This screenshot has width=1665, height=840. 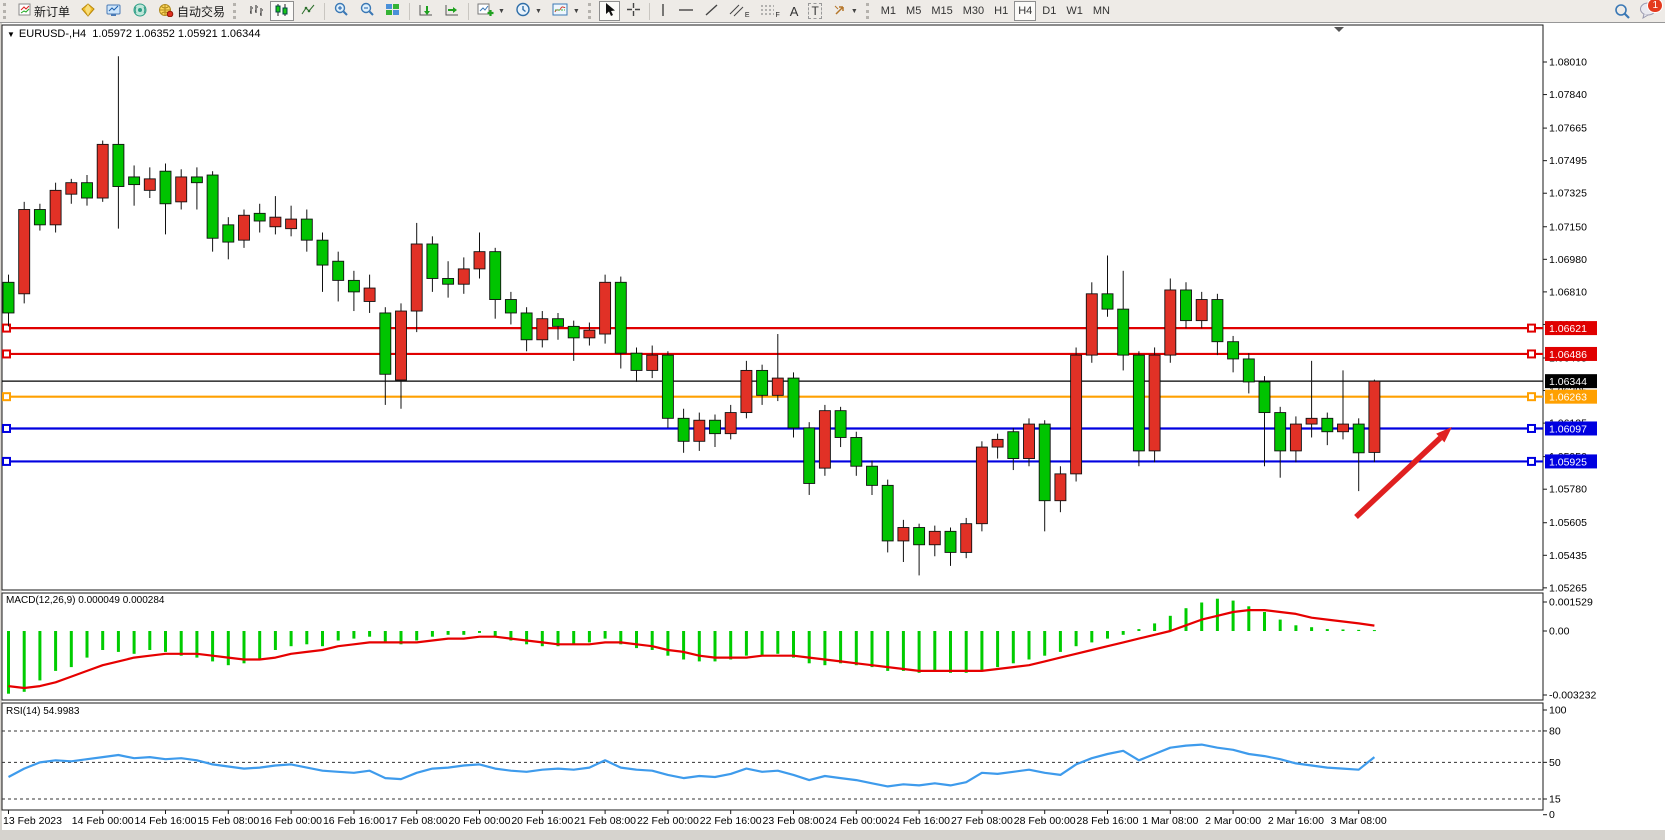 I want to click on auto-trading-button: 自动交易, so click(x=191, y=11).